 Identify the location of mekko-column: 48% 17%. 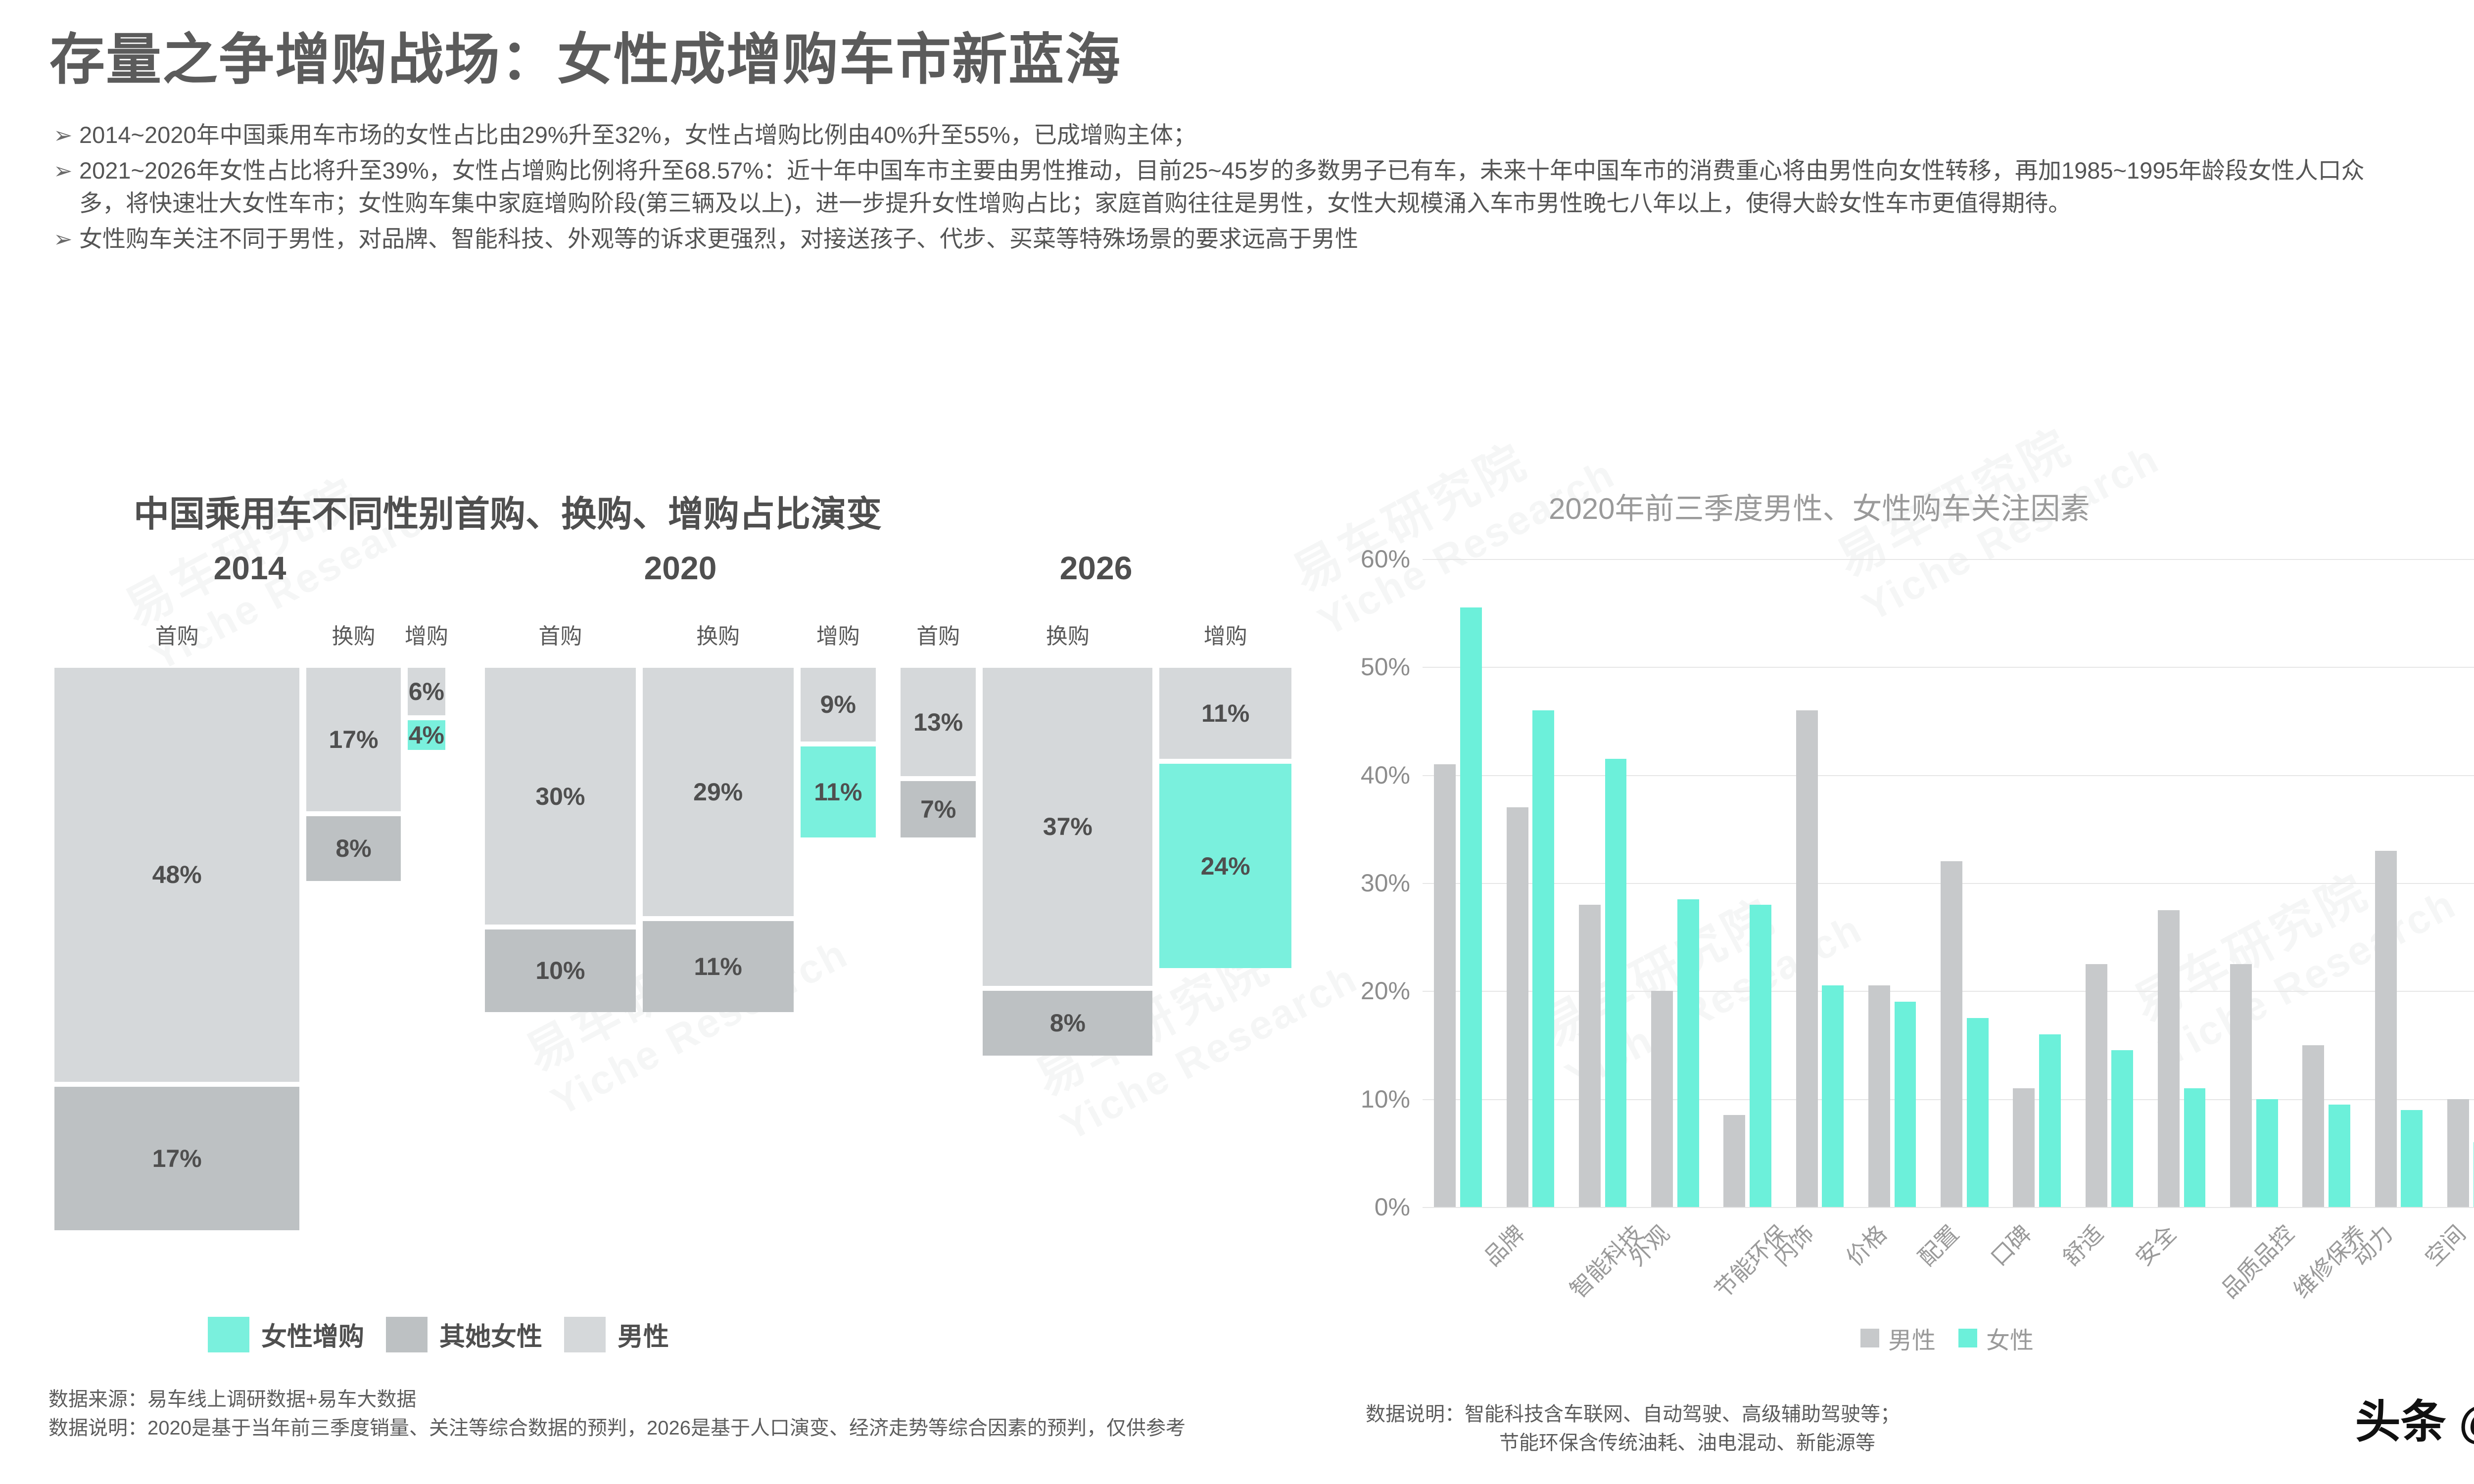
(177, 982).